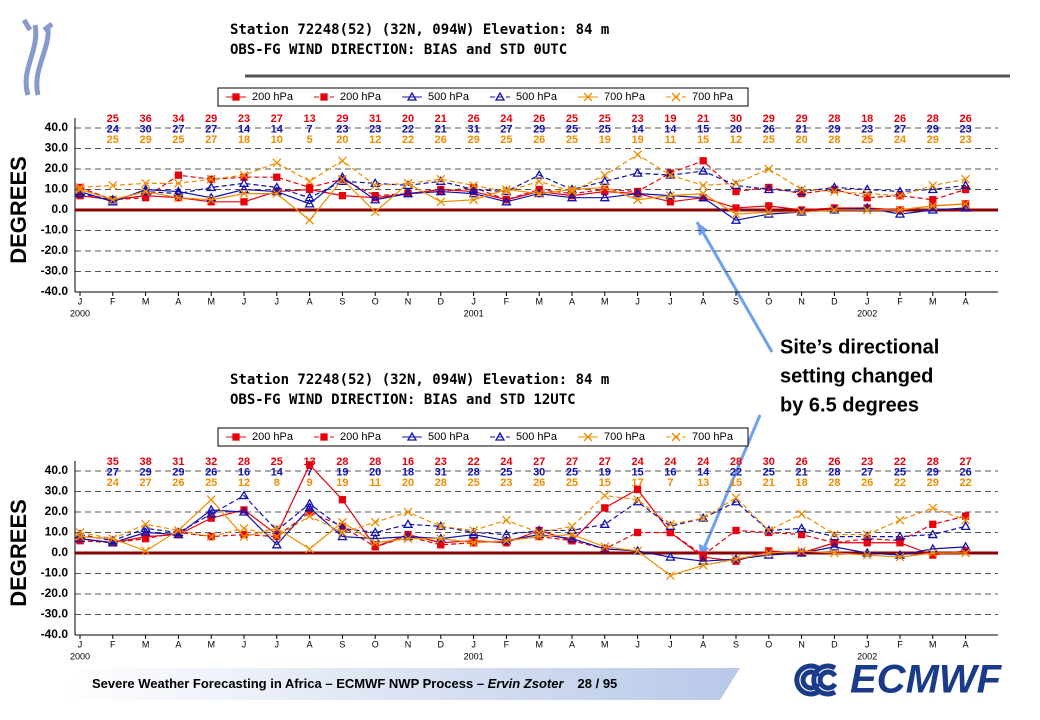  I want to click on count-label: 18, so click(408, 472).